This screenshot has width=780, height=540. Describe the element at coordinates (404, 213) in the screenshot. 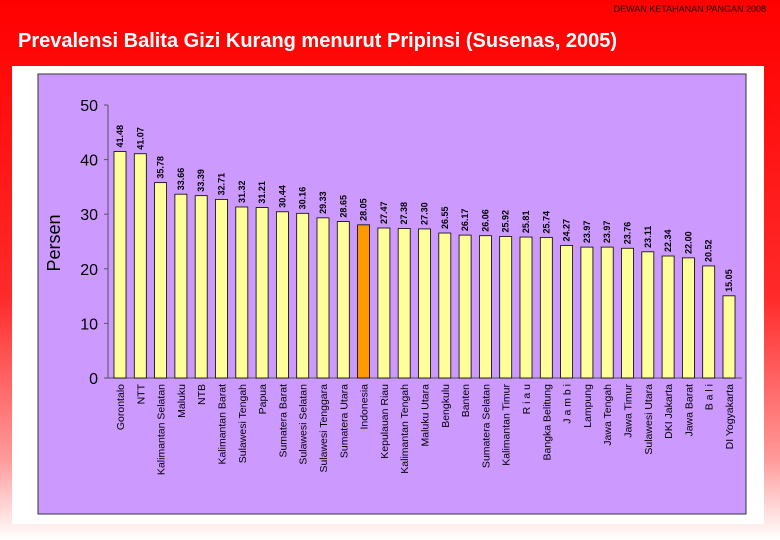

I see `bar-value-label: 27.38` at that location.